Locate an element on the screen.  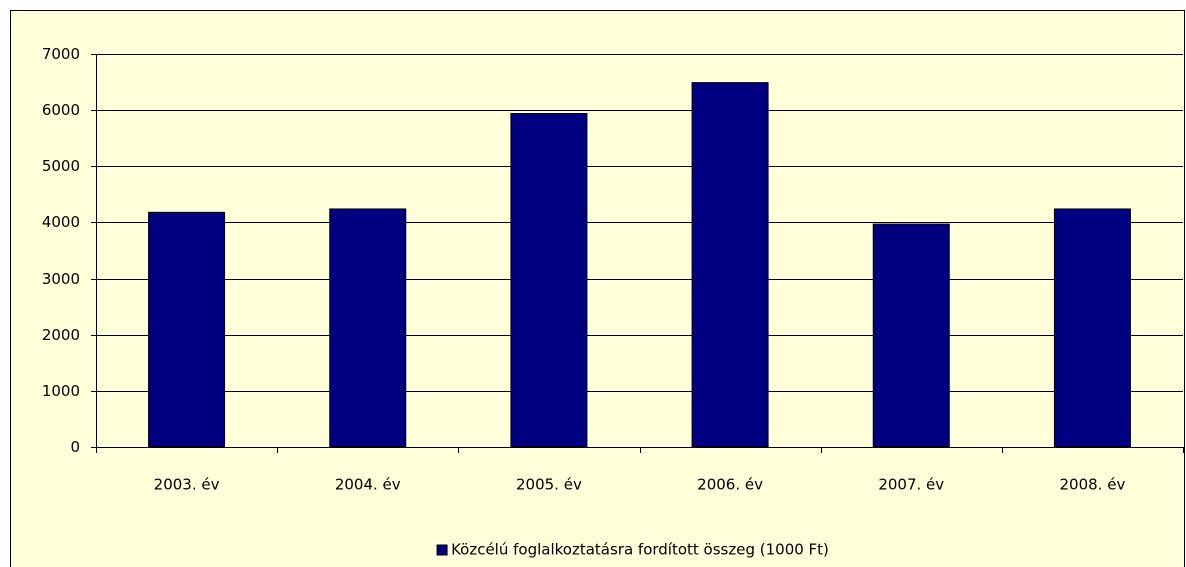
x-tick-label: 2007. év is located at coordinates (911, 485).